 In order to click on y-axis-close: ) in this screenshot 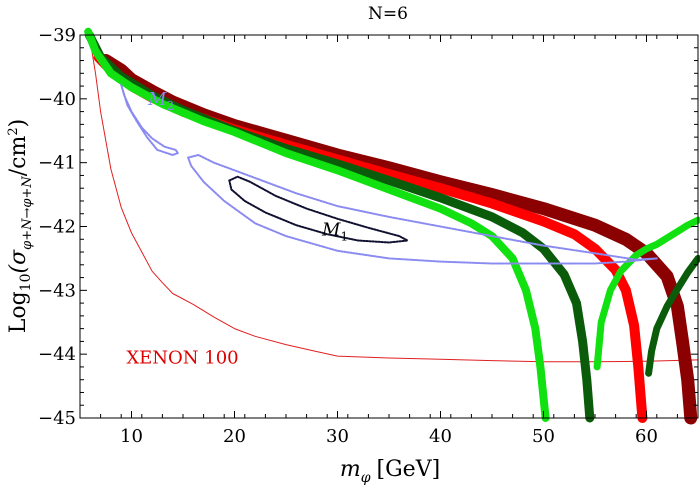, I will do `click(18, 123)`.